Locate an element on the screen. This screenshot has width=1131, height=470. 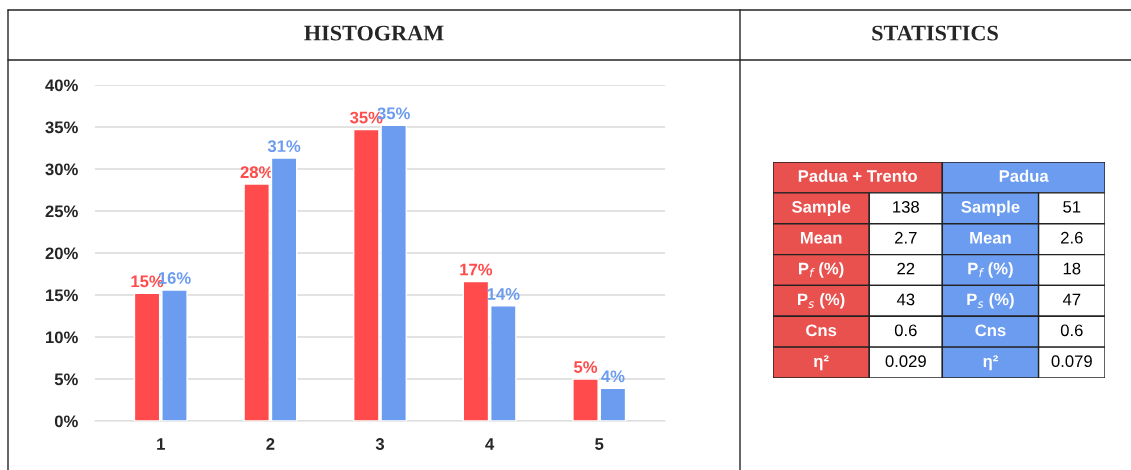
text: 47 is located at coordinates (1071, 299).